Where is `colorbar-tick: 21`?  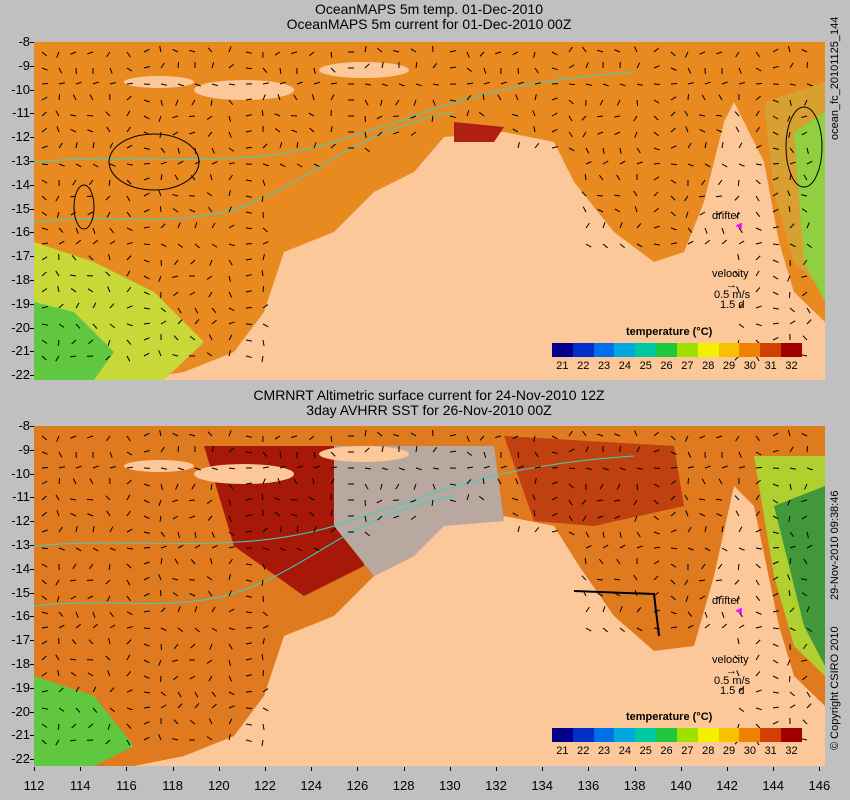
colorbar-tick: 21 is located at coordinates (562, 751).